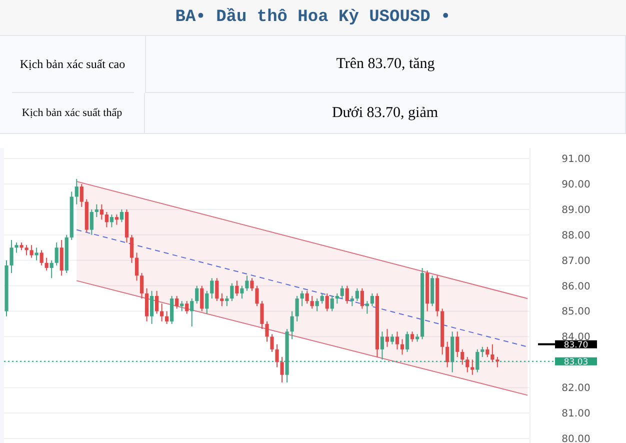 This screenshot has height=443, width=626. I want to click on y-tick-label: 91.00, so click(576, 160).